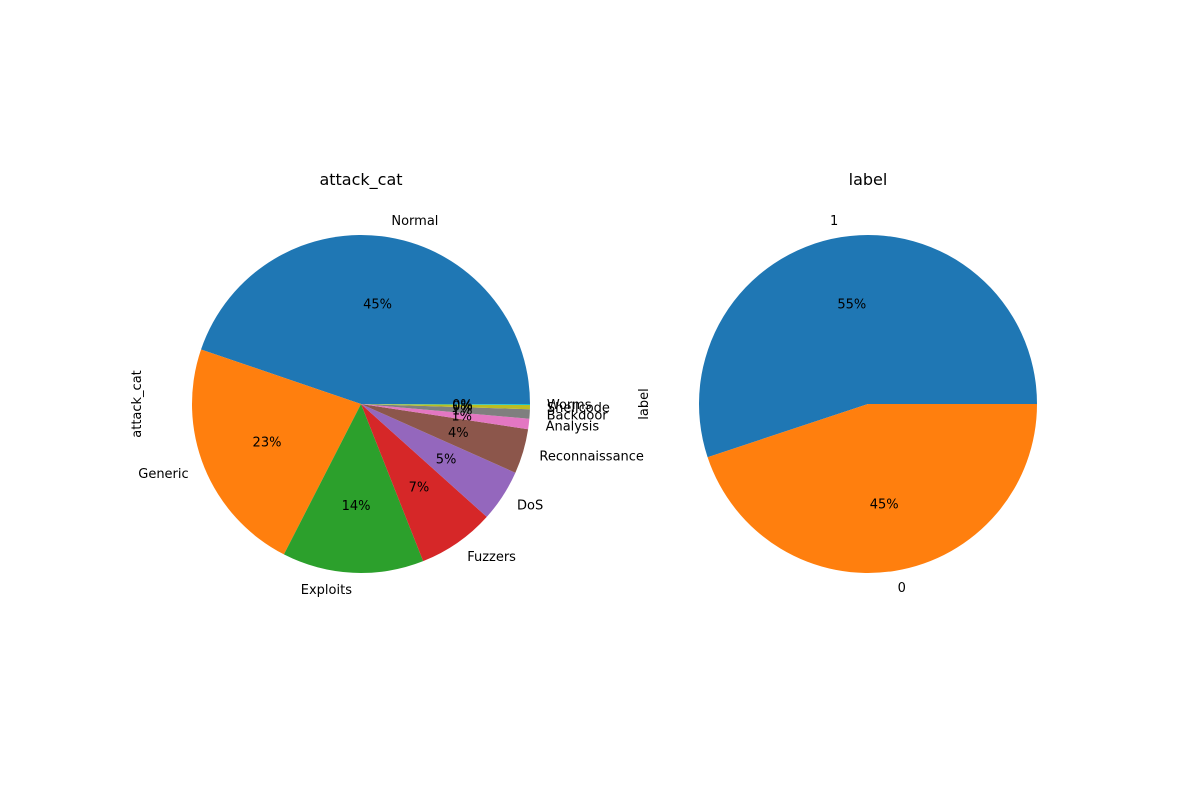 Image resolution: width=1200 pixels, height=800 pixels. I want to click on pie-slice-attack-cat-generic, so click(276, 452).